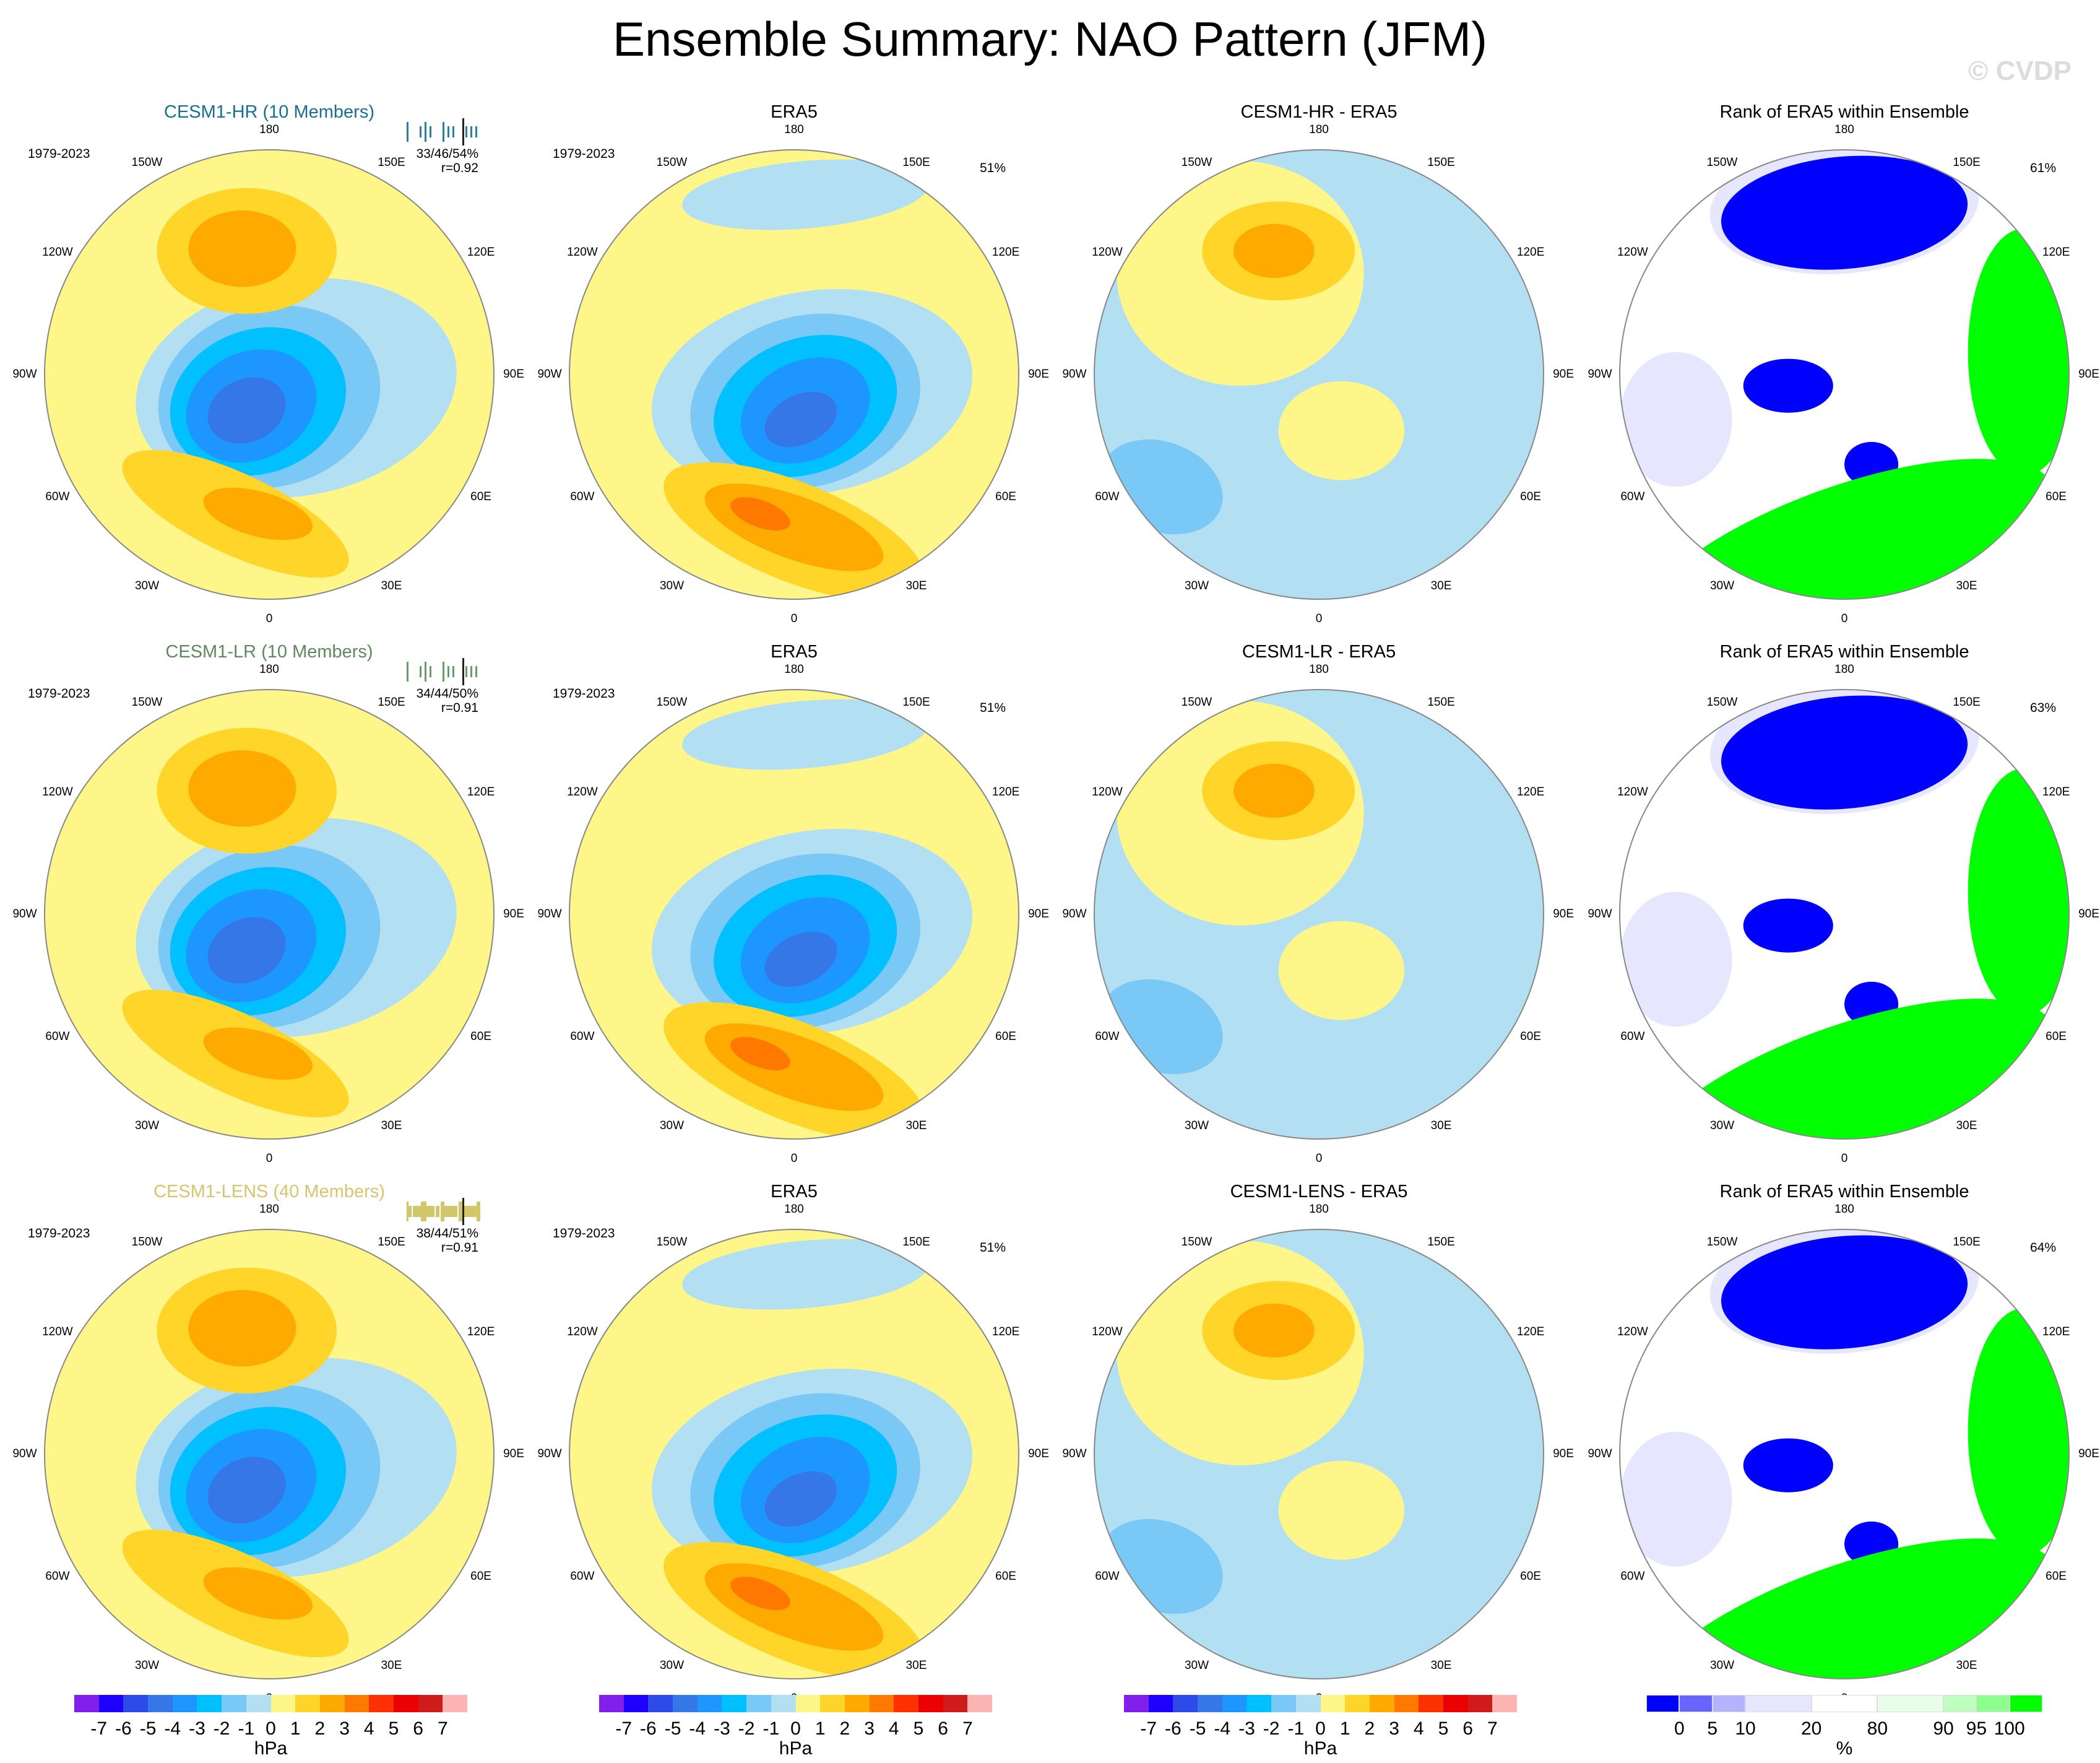  What do you see at coordinates (1050, 39) in the screenshot?
I see `main-title: Ensemble Summary: NAO Pattern (JFM)` at bounding box center [1050, 39].